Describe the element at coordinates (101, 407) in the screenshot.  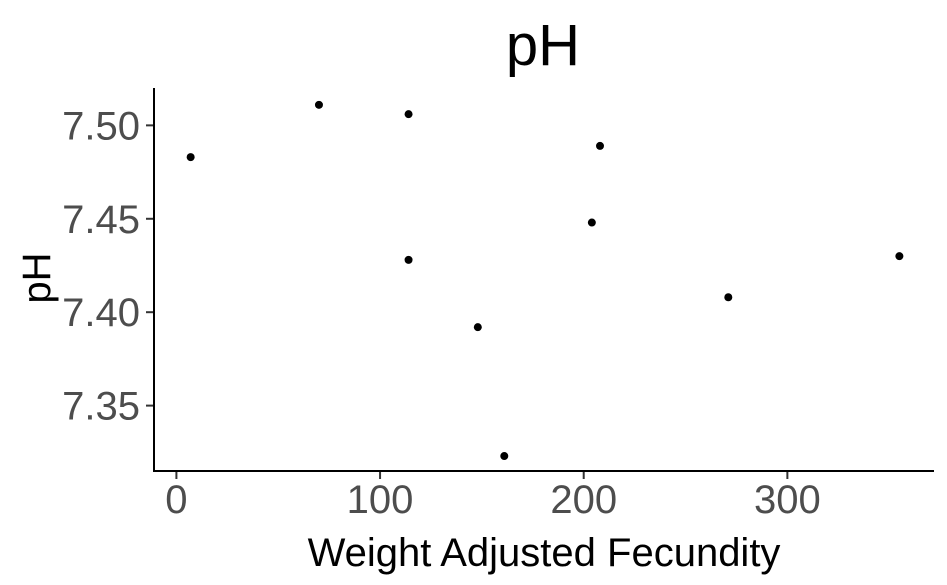
I see `y-tick-label: 7.35` at that location.